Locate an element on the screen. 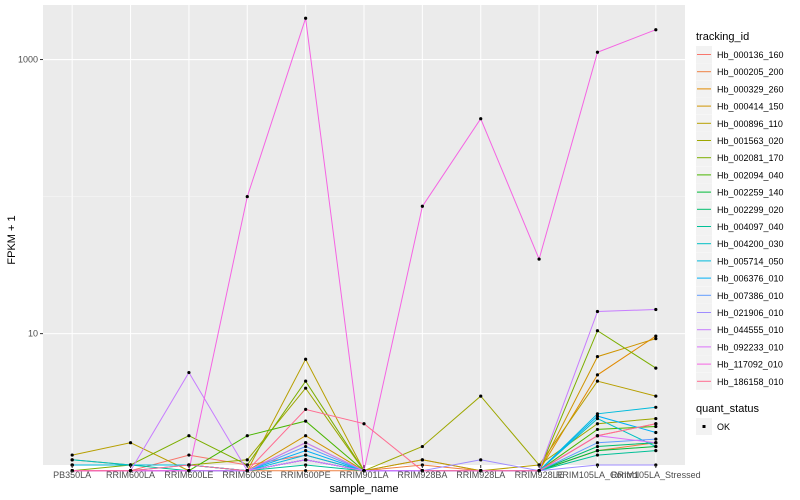 The width and height of the screenshot is (800, 500). x-tick-label: RRIM600LE is located at coordinates (188, 475).